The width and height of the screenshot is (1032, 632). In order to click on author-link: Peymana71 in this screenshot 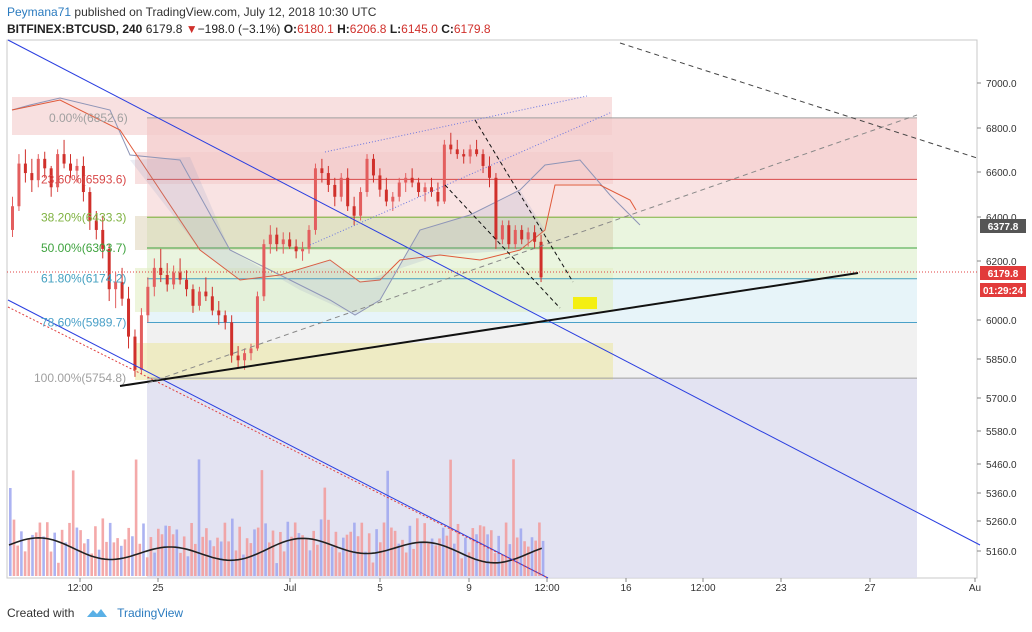, I will do `click(39, 12)`.